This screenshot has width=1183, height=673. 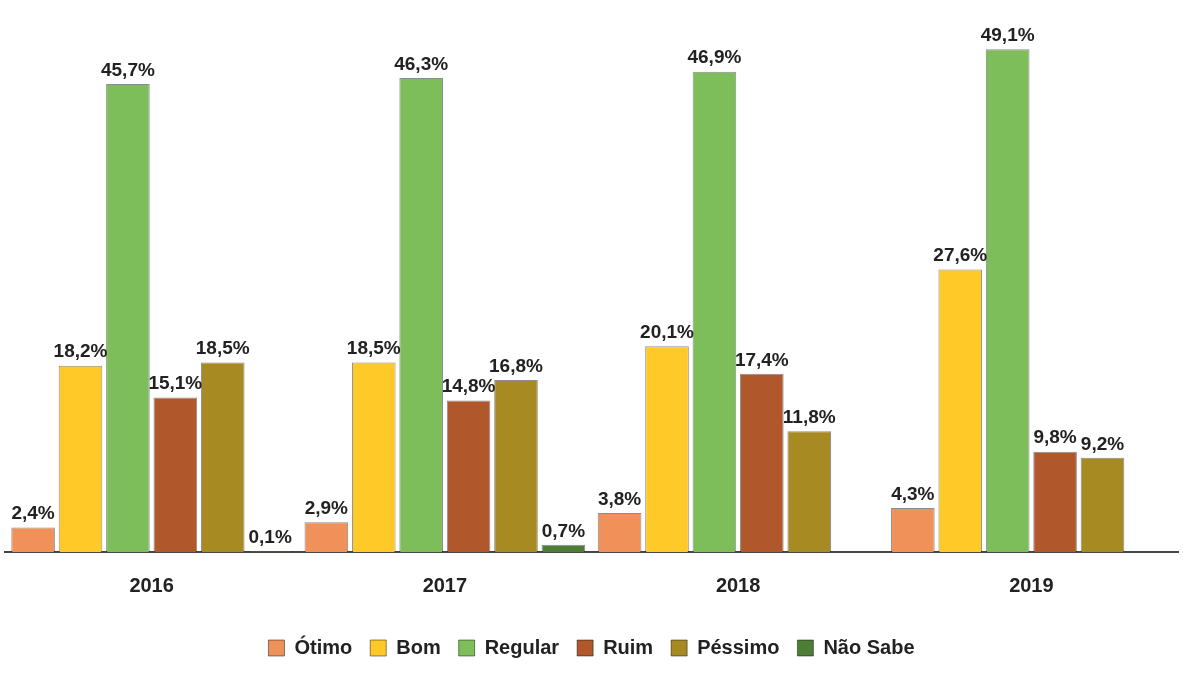 I want to click on data-label: 46,3%, so click(x=421, y=63).